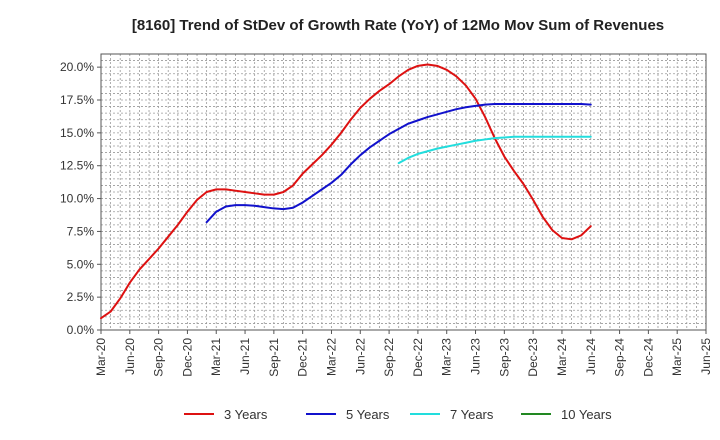 This screenshot has height=440, width=720. I want to click on series-line-5-years, so click(398, 163).